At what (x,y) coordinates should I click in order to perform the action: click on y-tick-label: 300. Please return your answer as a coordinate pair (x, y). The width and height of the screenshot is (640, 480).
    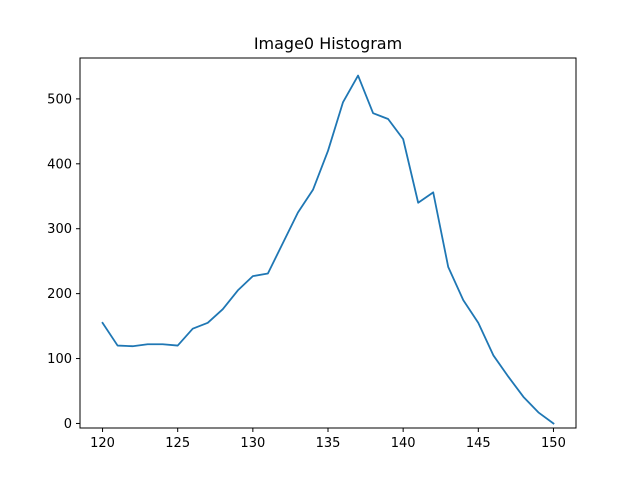
    Looking at the image, I should click on (59, 229).